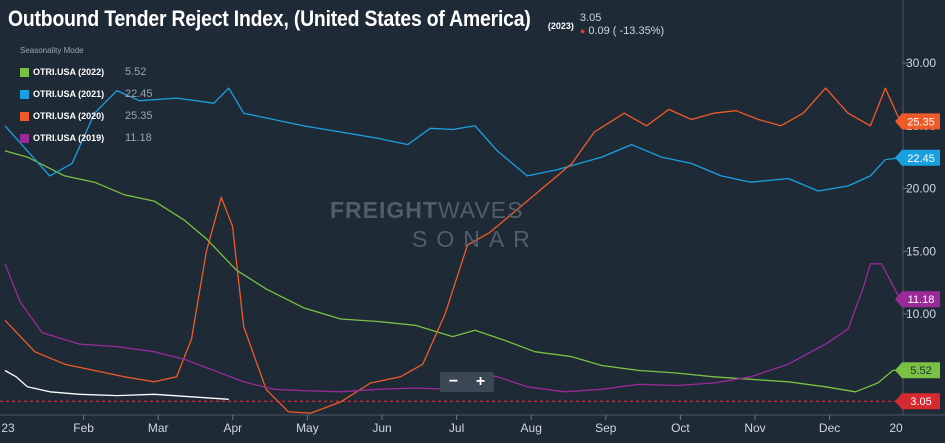 The width and height of the screenshot is (945, 443). Describe the element at coordinates (896, 428) in the screenshot. I see `x-tick-label: 20` at that location.